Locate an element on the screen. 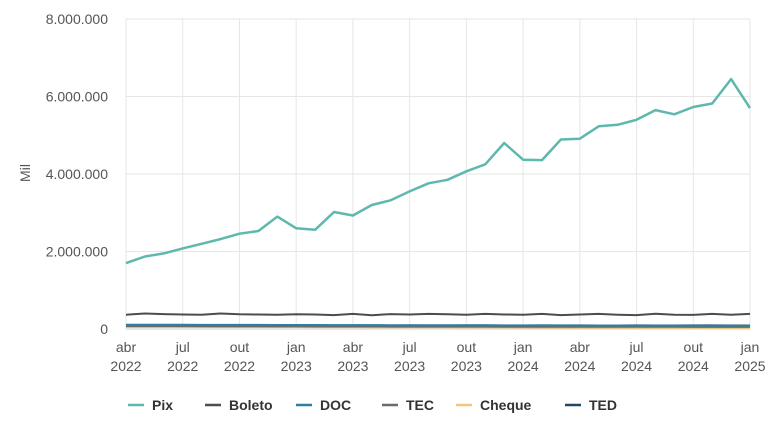 This screenshot has height=437, width=768. legend-item-ted: TED is located at coordinates (591, 405).